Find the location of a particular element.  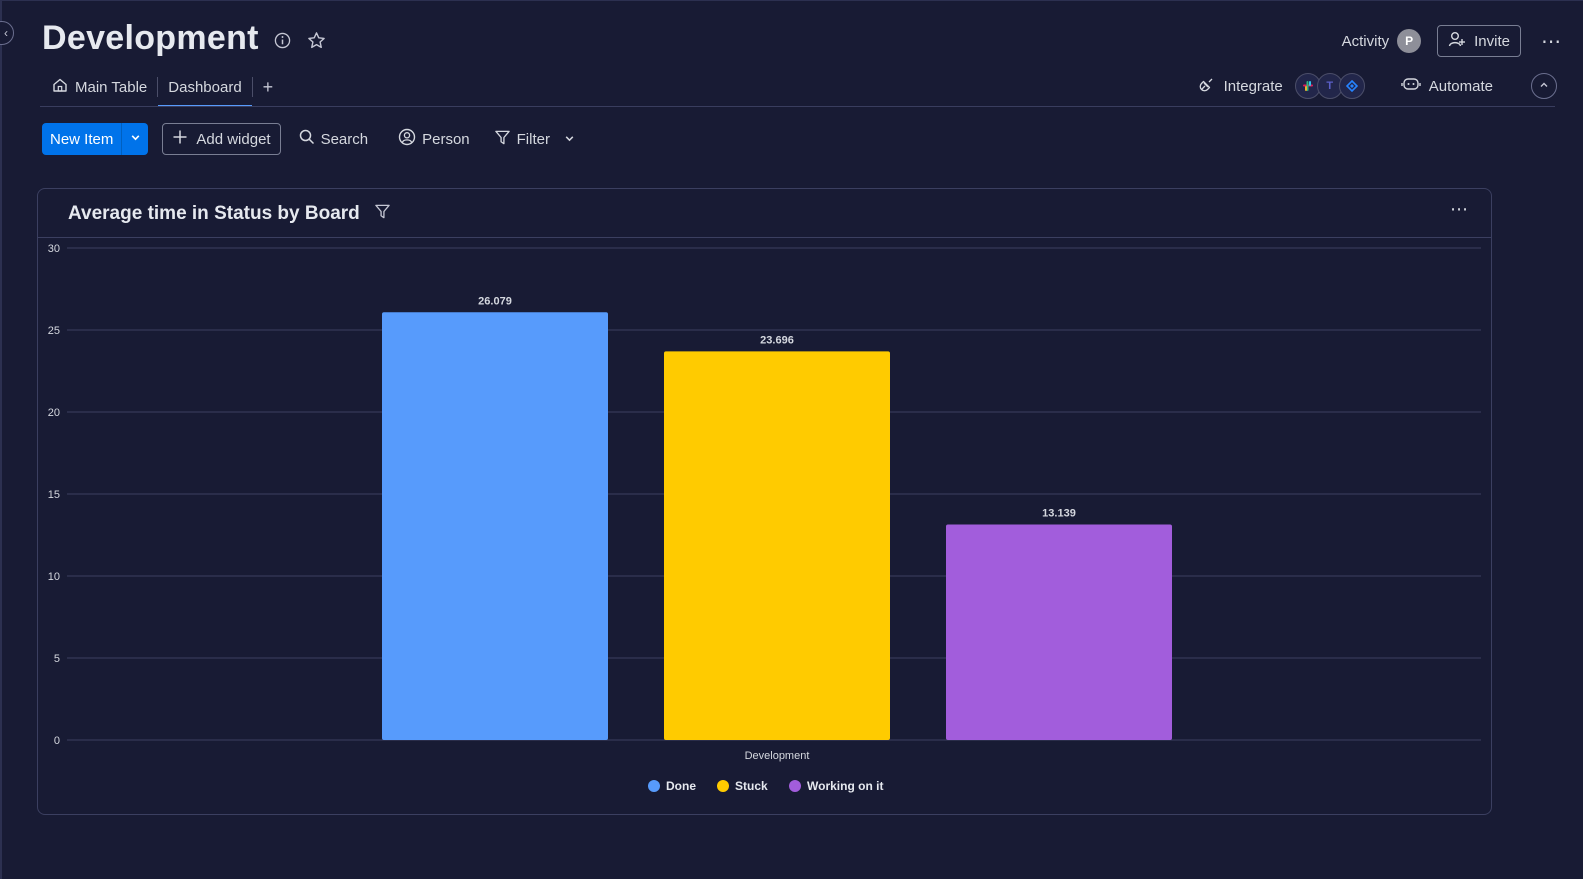

tab-dashboard: Dashboard is located at coordinates (205, 87).